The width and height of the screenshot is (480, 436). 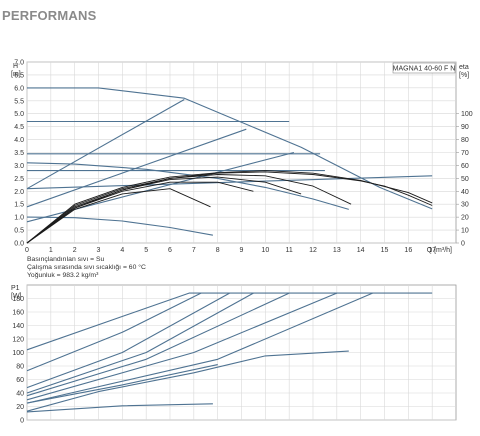 What do you see at coordinates (465, 179) in the screenshot?
I see `eta-tick-label: 50` at bounding box center [465, 179].